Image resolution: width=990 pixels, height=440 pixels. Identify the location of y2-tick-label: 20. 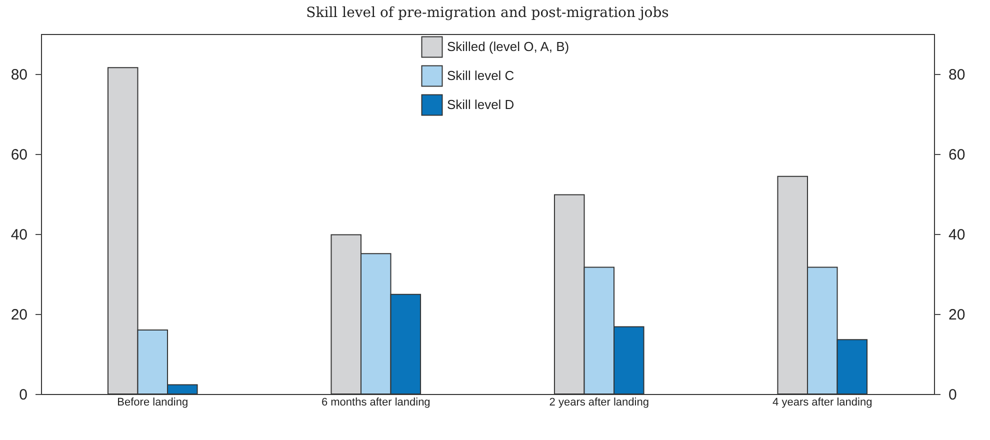
(957, 315).